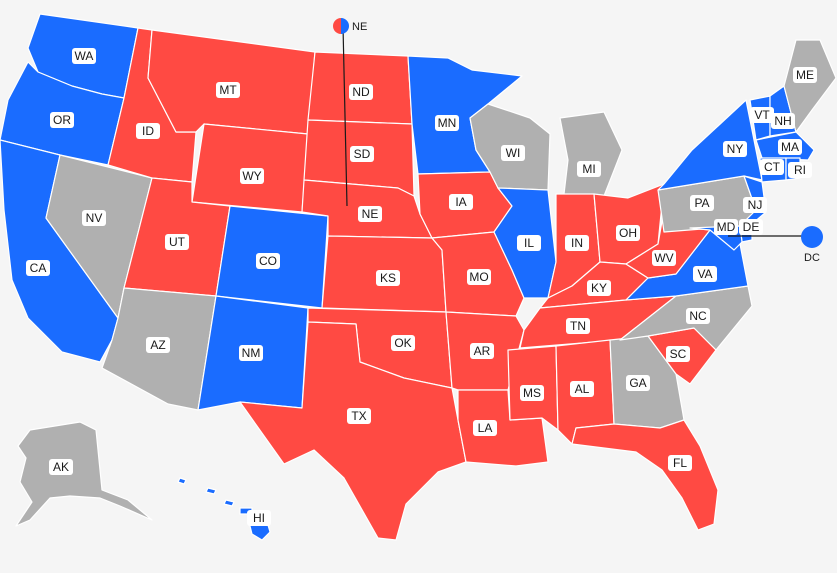 The height and width of the screenshot is (573, 837). Describe the element at coordinates (589, 169) in the screenshot. I see `state-label-MI: MI` at that location.